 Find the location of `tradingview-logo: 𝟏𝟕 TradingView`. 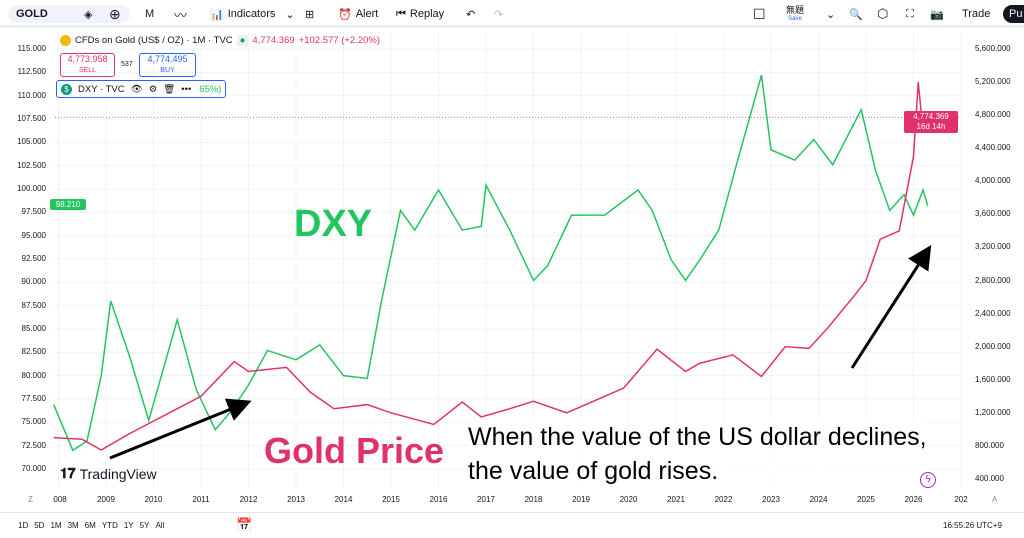

tradingview-logo: 𝟏𝟕 TradingView is located at coordinates (108, 473).